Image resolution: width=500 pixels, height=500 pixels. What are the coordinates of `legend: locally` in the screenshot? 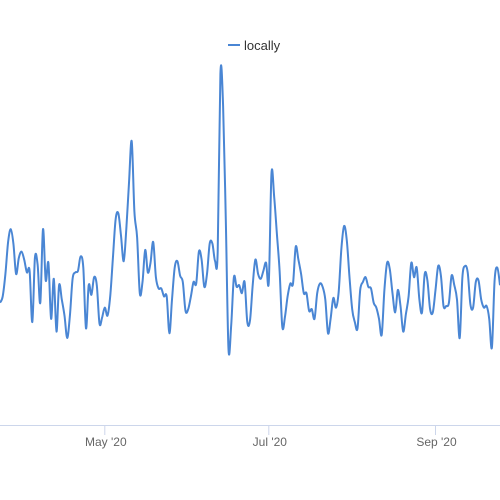 It's located at (254, 45).